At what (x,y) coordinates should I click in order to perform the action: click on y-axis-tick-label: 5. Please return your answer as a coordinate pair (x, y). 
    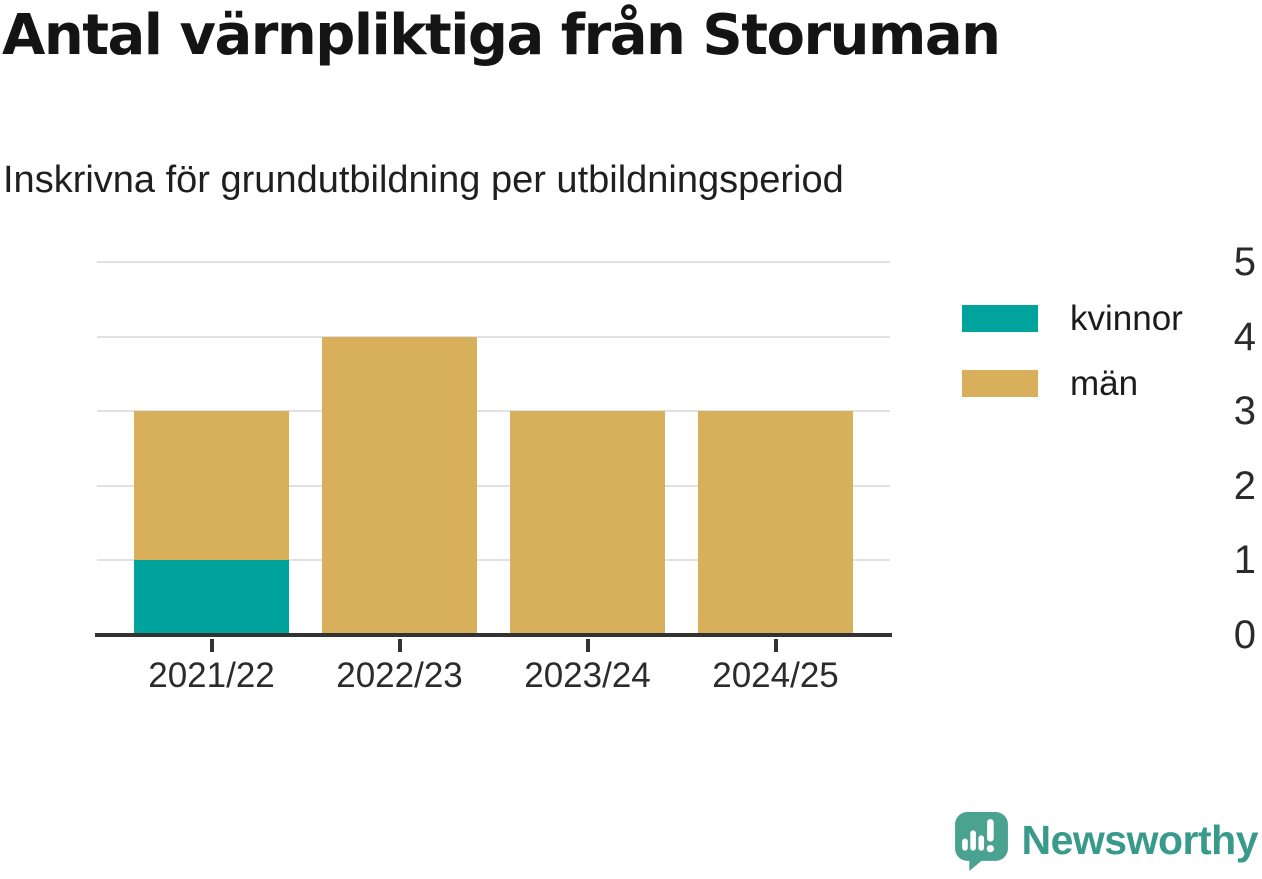
    Looking at the image, I should click on (1244, 262).